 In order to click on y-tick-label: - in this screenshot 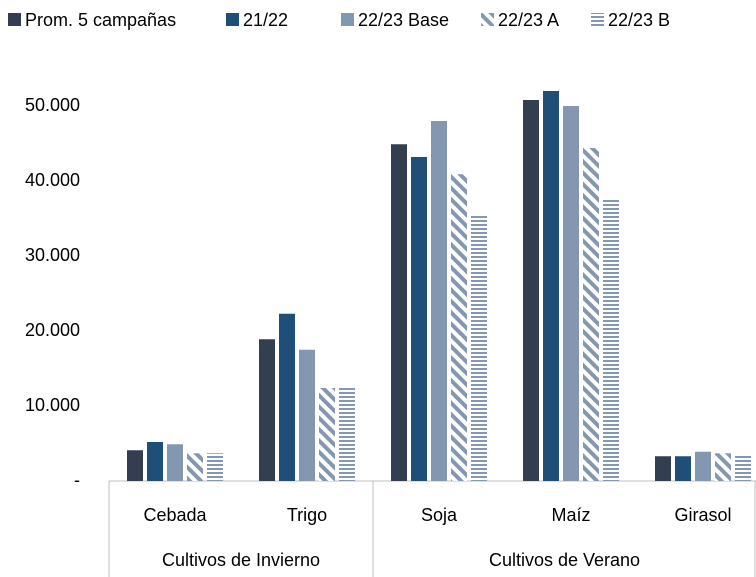, I will do `click(77, 480)`.